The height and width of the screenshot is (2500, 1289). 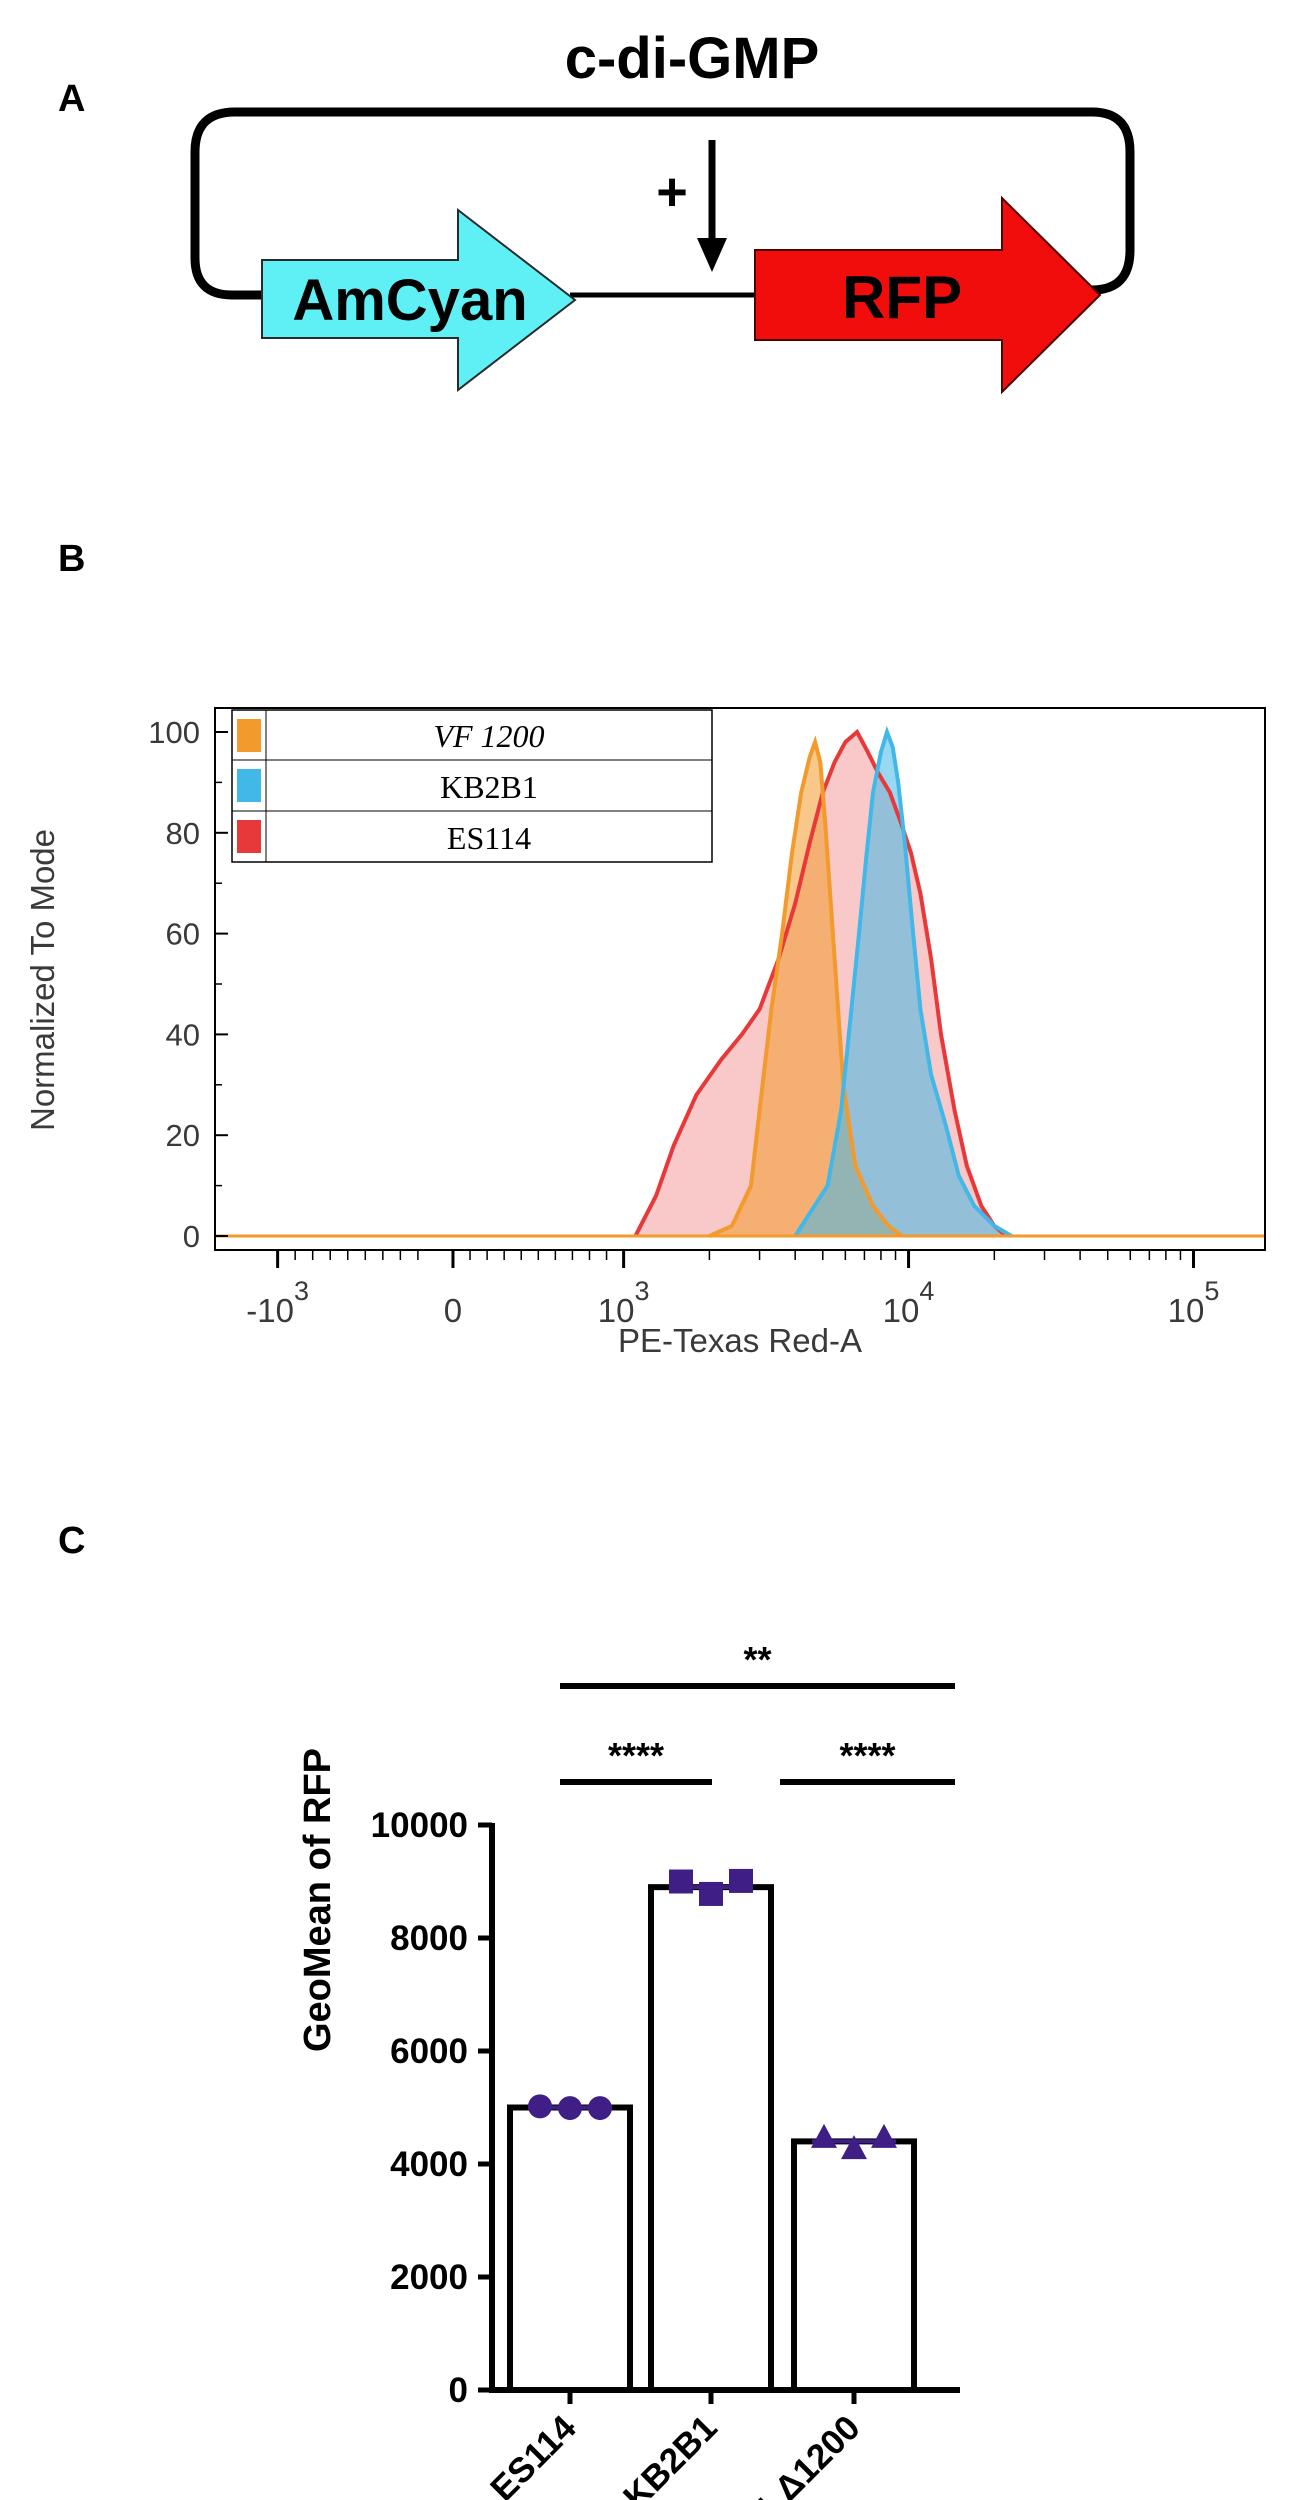 What do you see at coordinates (433, 2108) in the screenshot?
I see `bar-y-axis: 0 2000 4000 6000 8000 10000` at bounding box center [433, 2108].